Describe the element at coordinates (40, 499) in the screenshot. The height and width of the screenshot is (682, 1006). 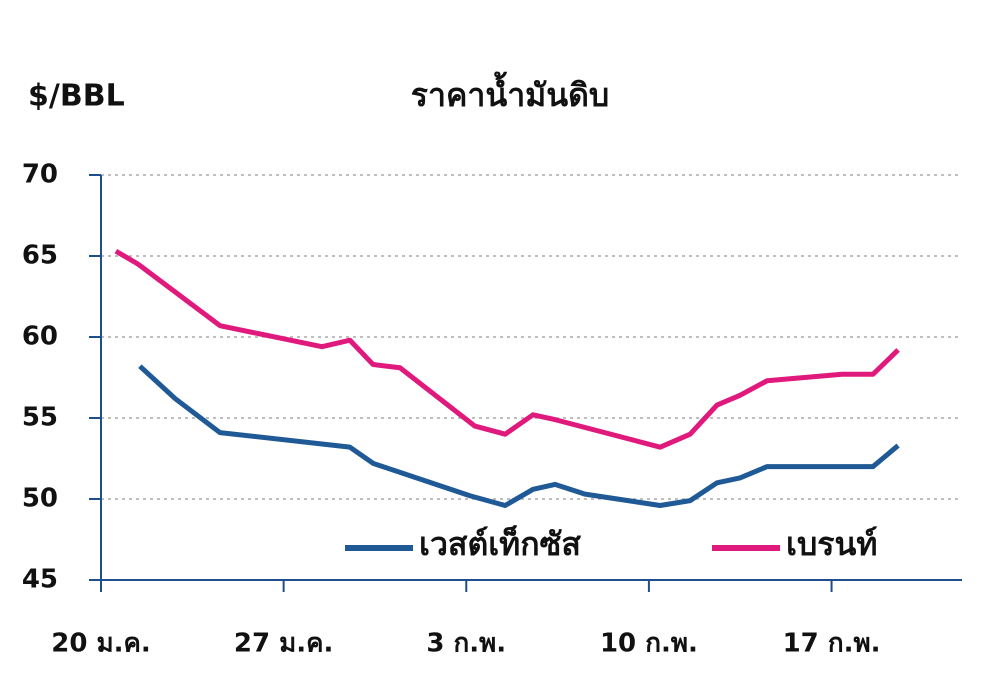
I see `y-tick-label: 50` at that location.